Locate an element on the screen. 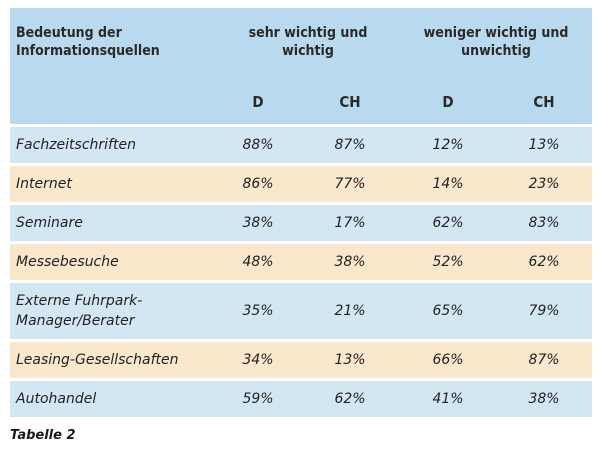 The height and width of the screenshot is (451, 600). cell-d-important: 59% is located at coordinates (258, 397).